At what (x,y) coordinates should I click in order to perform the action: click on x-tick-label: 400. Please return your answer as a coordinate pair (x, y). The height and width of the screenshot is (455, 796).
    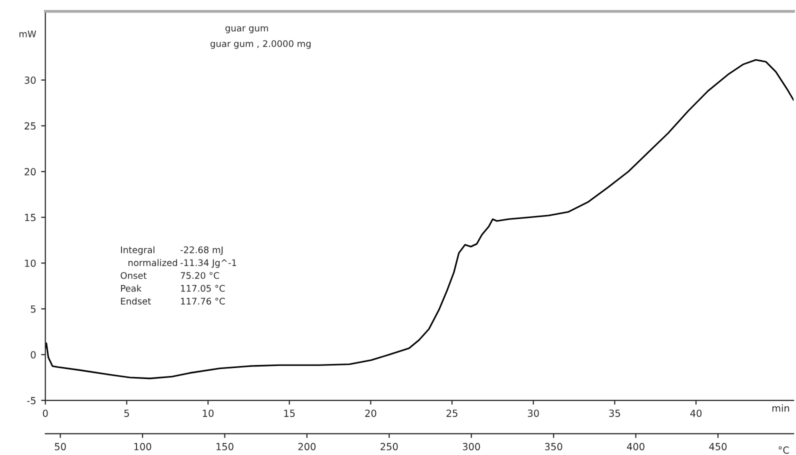
    Looking at the image, I should click on (635, 446).